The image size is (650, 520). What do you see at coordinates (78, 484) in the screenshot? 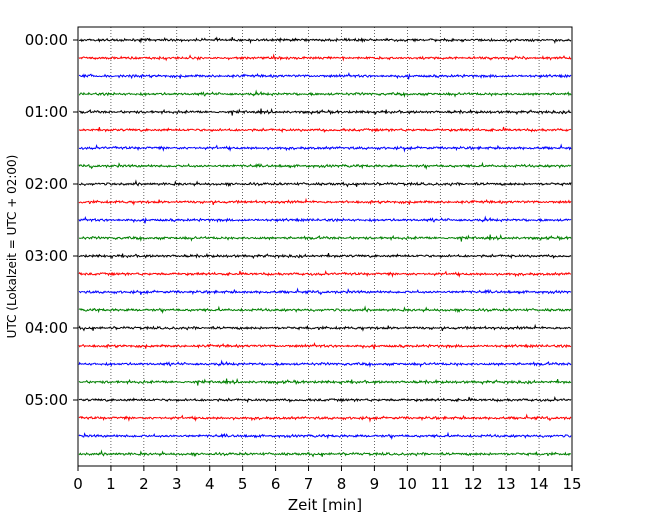
I see `x-tick-label: 0` at bounding box center [78, 484].